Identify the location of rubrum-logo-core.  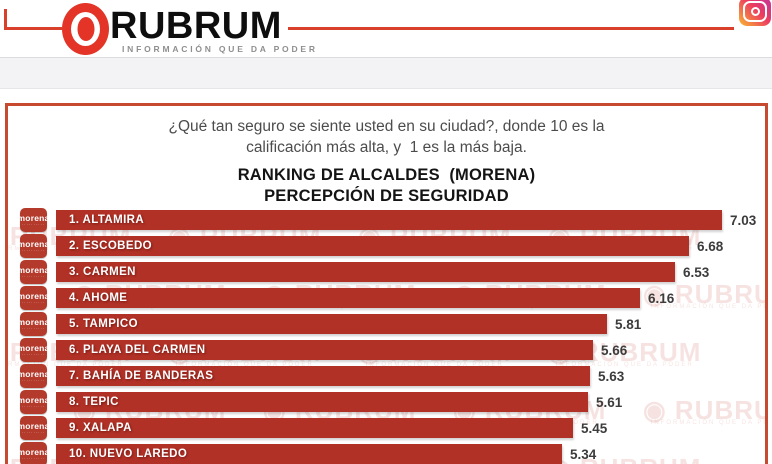
(85, 29).